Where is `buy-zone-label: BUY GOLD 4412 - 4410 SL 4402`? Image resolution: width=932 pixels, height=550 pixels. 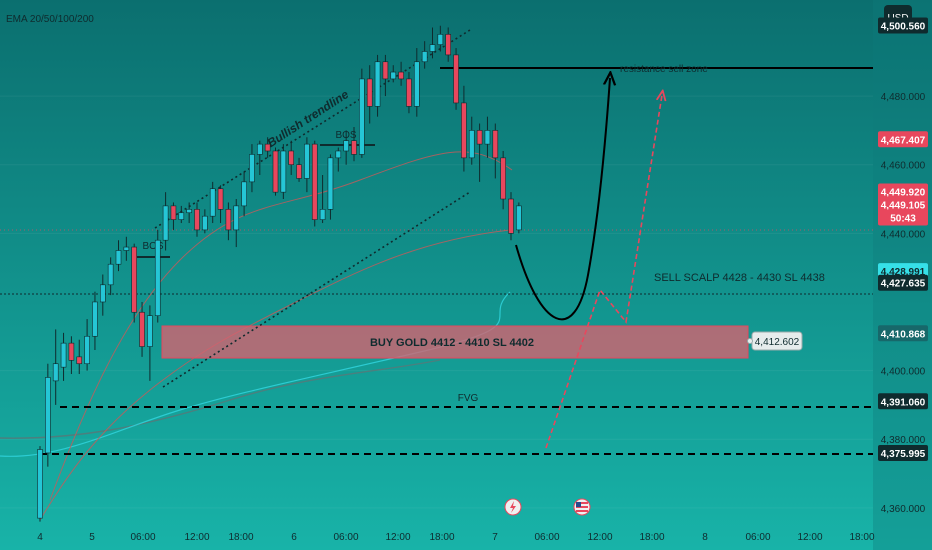
buy-zone-label: BUY GOLD 4412 - 4410 SL 4402 is located at coordinates (452, 343).